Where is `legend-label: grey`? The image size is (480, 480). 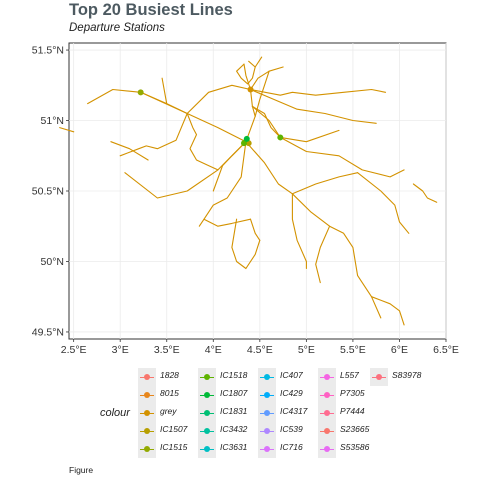 legend-label: grey is located at coordinates (168, 411).